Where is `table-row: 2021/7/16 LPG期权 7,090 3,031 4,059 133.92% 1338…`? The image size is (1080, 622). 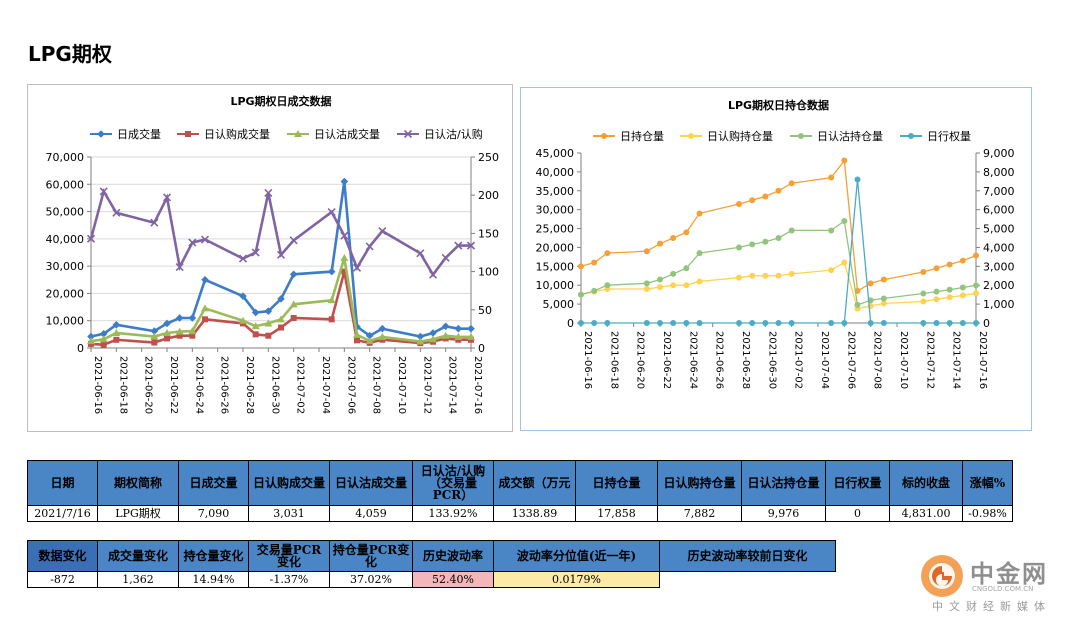
table-row: 2021/7/16 LPG期权 7,090 3,031 4,059 133.92% 1338… is located at coordinates (520, 513).